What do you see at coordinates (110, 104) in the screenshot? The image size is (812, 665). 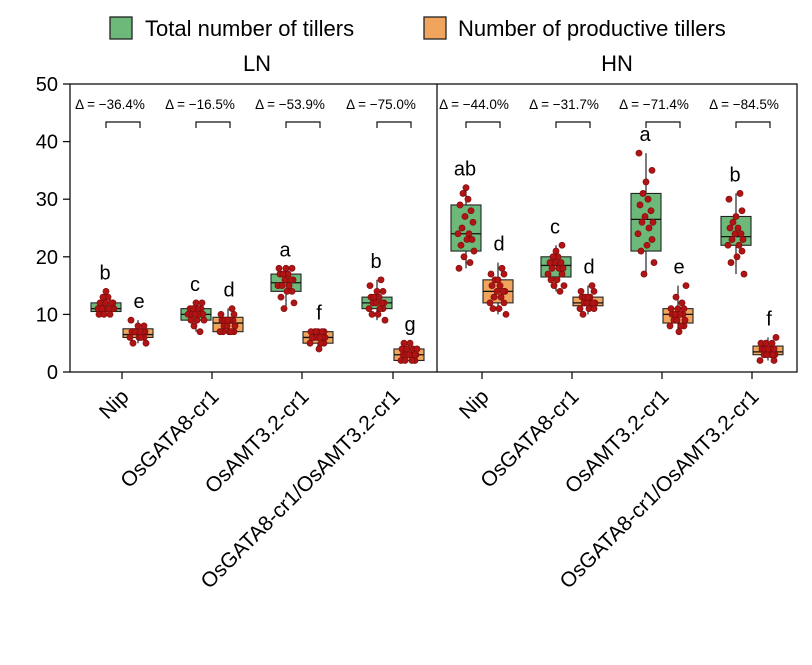 I see `delta-label-ln-nip: Δ = −36.4%` at bounding box center [110, 104].